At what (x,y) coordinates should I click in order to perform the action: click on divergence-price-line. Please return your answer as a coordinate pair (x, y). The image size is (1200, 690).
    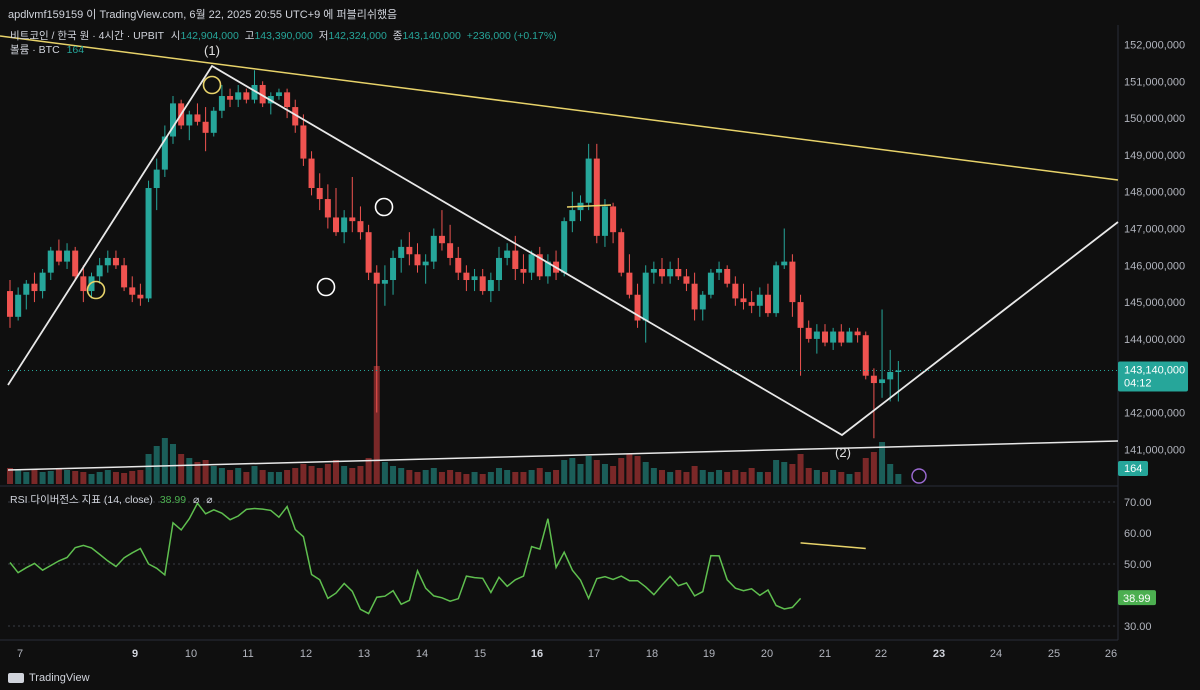
    Looking at the image, I should click on (589, 206).